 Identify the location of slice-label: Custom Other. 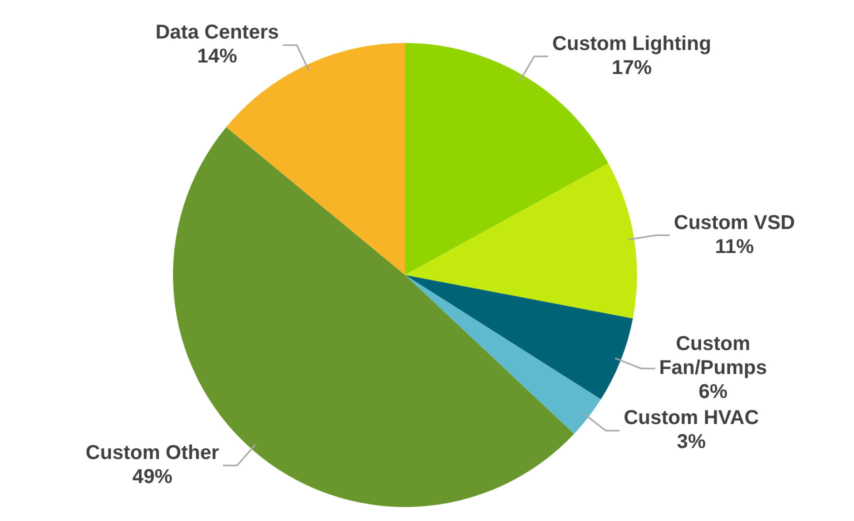
(153, 453).